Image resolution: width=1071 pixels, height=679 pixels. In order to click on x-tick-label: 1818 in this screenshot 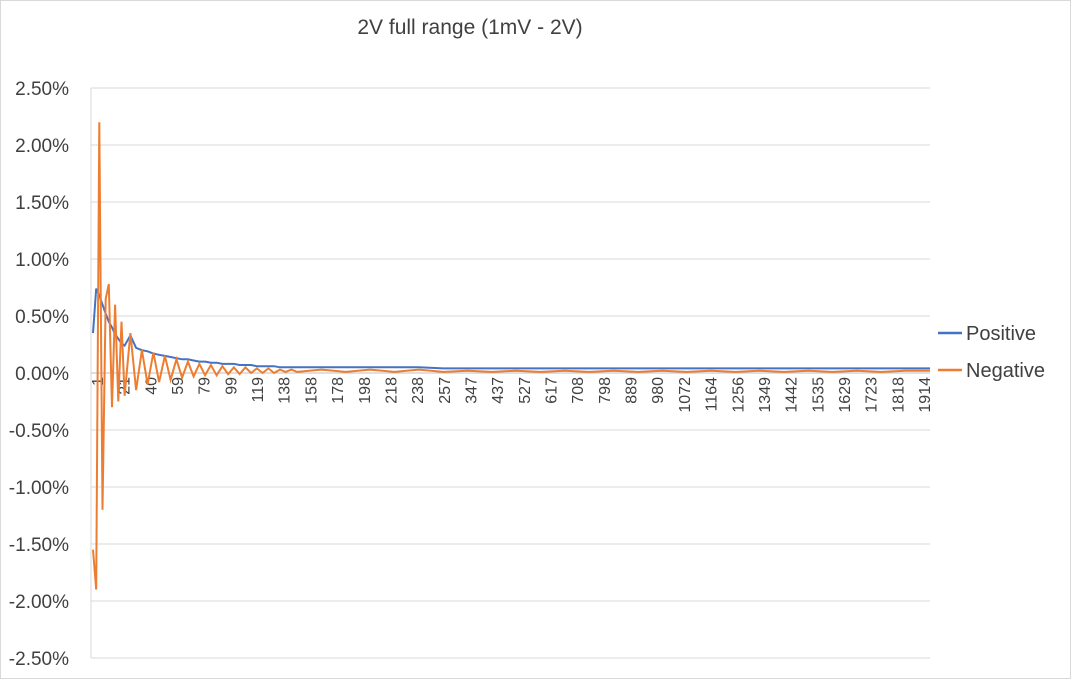, I will do `click(898, 395)`.